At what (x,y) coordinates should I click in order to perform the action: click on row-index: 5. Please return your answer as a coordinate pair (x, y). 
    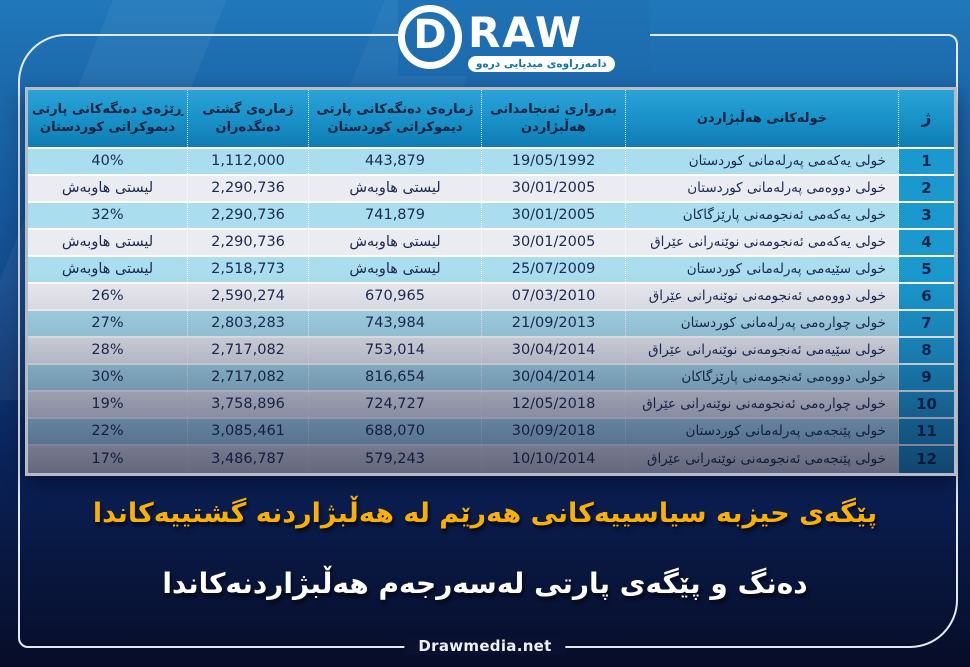
    Looking at the image, I should click on (926, 269).